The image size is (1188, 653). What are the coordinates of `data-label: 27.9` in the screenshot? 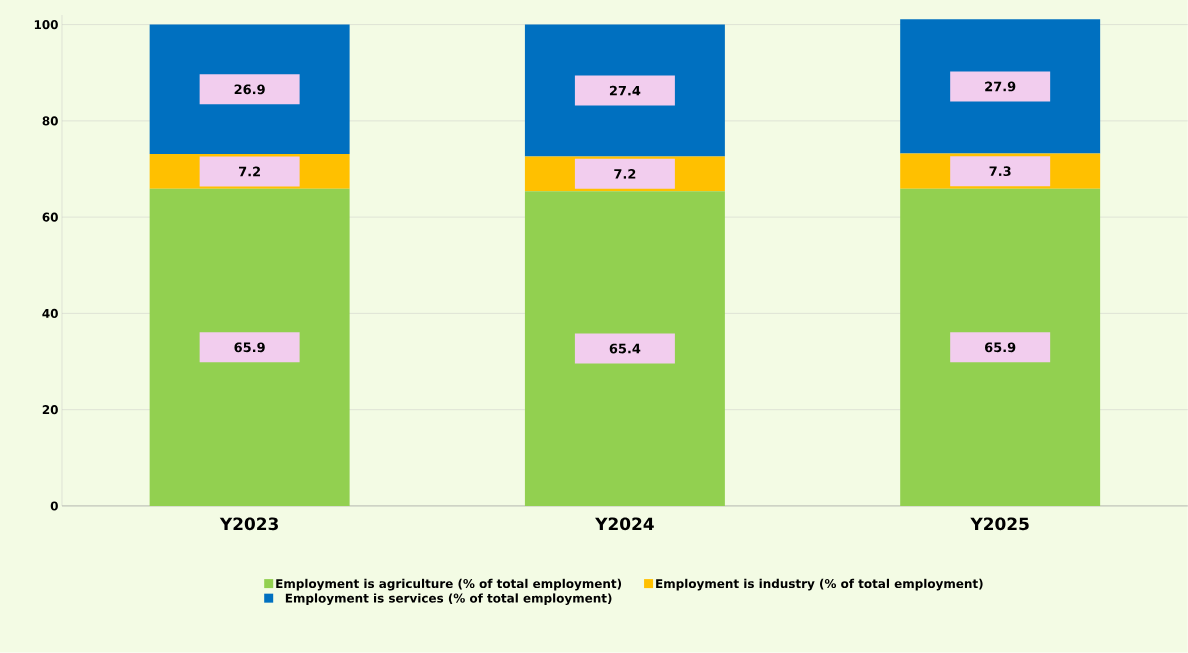 It's located at (1000, 86).